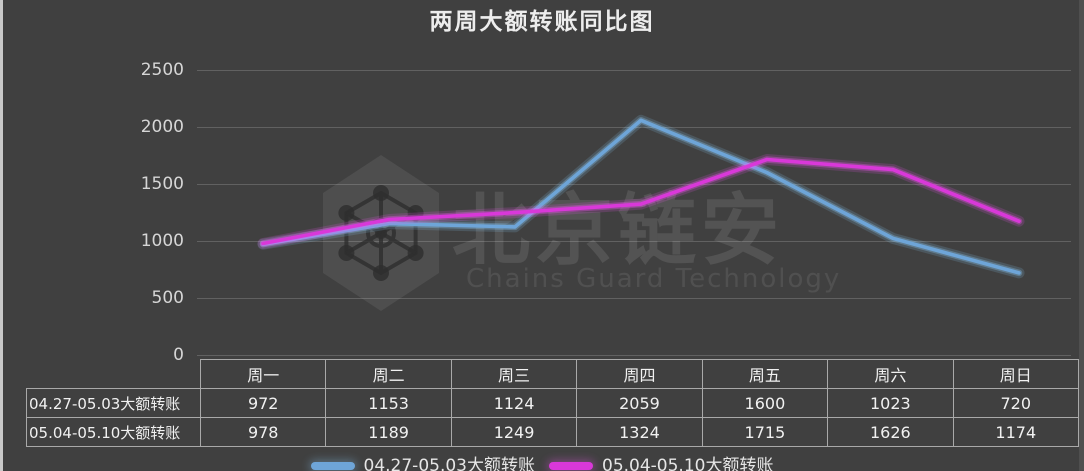 The height and width of the screenshot is (471, 1084). What do you see at coordinates (639, 403) in the screenshot?
I see `table-cell: 2059` at bounding box center [639, 403].